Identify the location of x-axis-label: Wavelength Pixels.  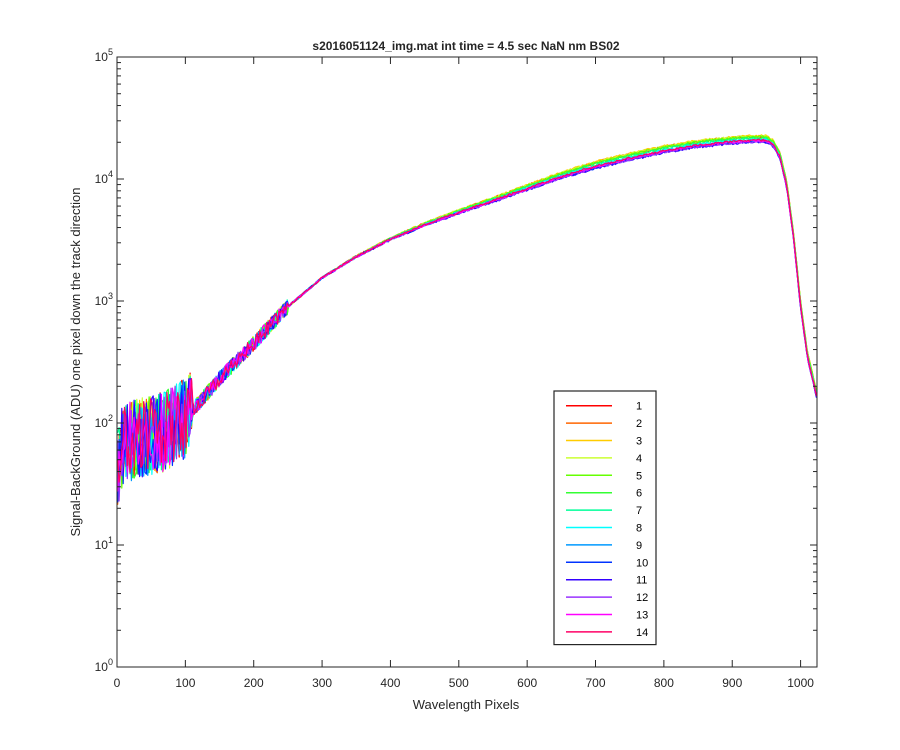
(466, 704).